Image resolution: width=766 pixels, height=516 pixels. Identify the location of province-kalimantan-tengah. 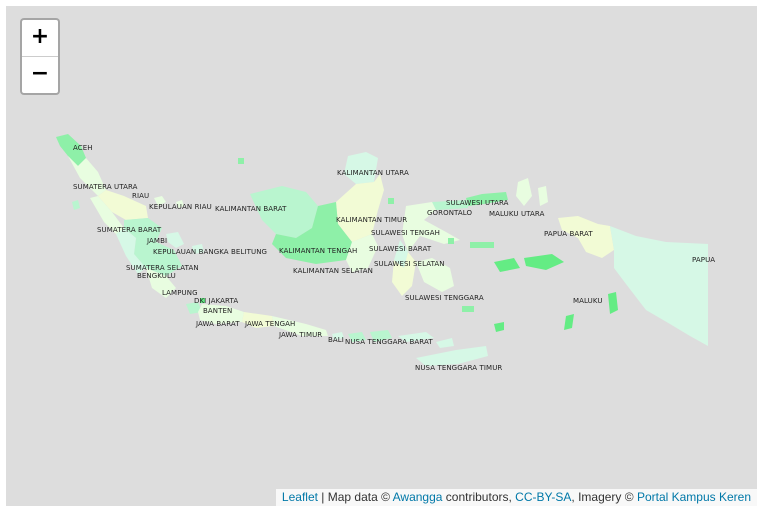
(312, 233).